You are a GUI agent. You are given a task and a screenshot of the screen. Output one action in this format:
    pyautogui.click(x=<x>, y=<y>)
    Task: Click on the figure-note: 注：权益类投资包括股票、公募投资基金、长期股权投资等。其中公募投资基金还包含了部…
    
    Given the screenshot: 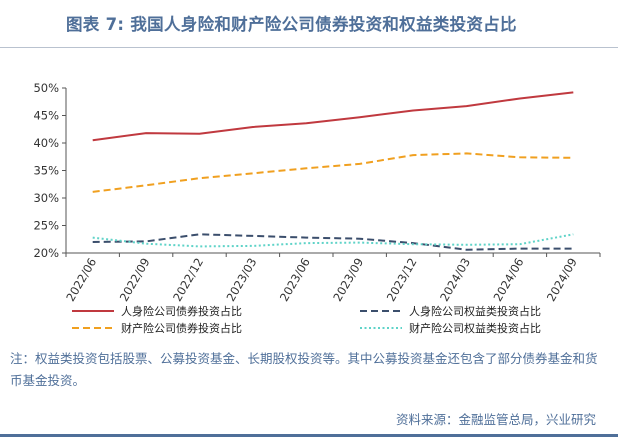 What is the action you would take?
    pyautogui.click(x=304, y=369)
    